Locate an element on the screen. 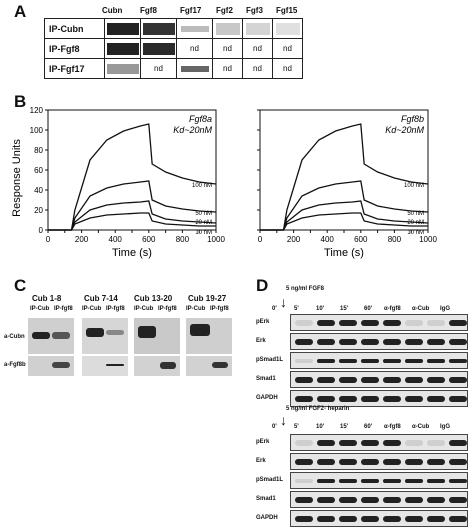  x-tick-label: 1000 is located at coordinates (428, 239).